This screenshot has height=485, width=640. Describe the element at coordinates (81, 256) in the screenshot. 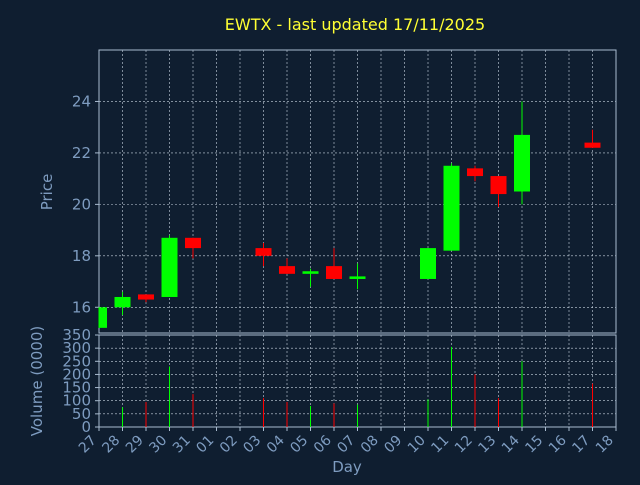

I see `price-tick-label: 18` at that location.